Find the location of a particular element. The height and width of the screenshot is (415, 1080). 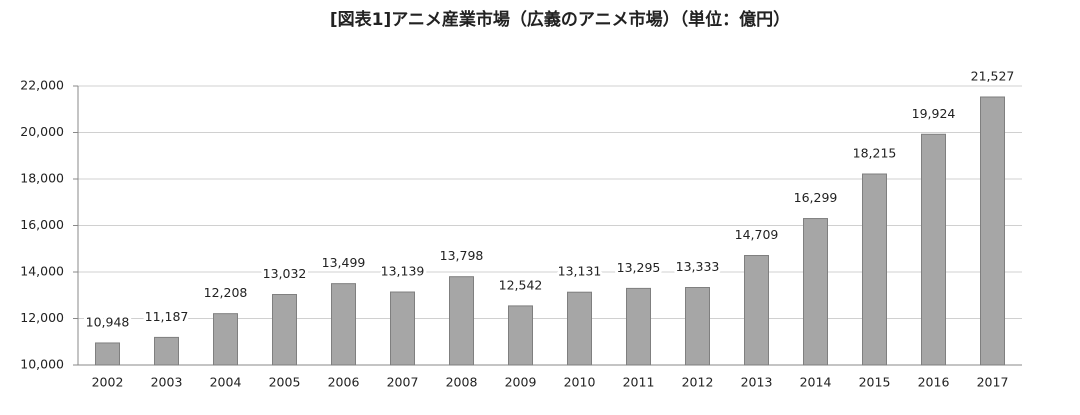

value-label: 11,187 is located at coordinates (167, 316).